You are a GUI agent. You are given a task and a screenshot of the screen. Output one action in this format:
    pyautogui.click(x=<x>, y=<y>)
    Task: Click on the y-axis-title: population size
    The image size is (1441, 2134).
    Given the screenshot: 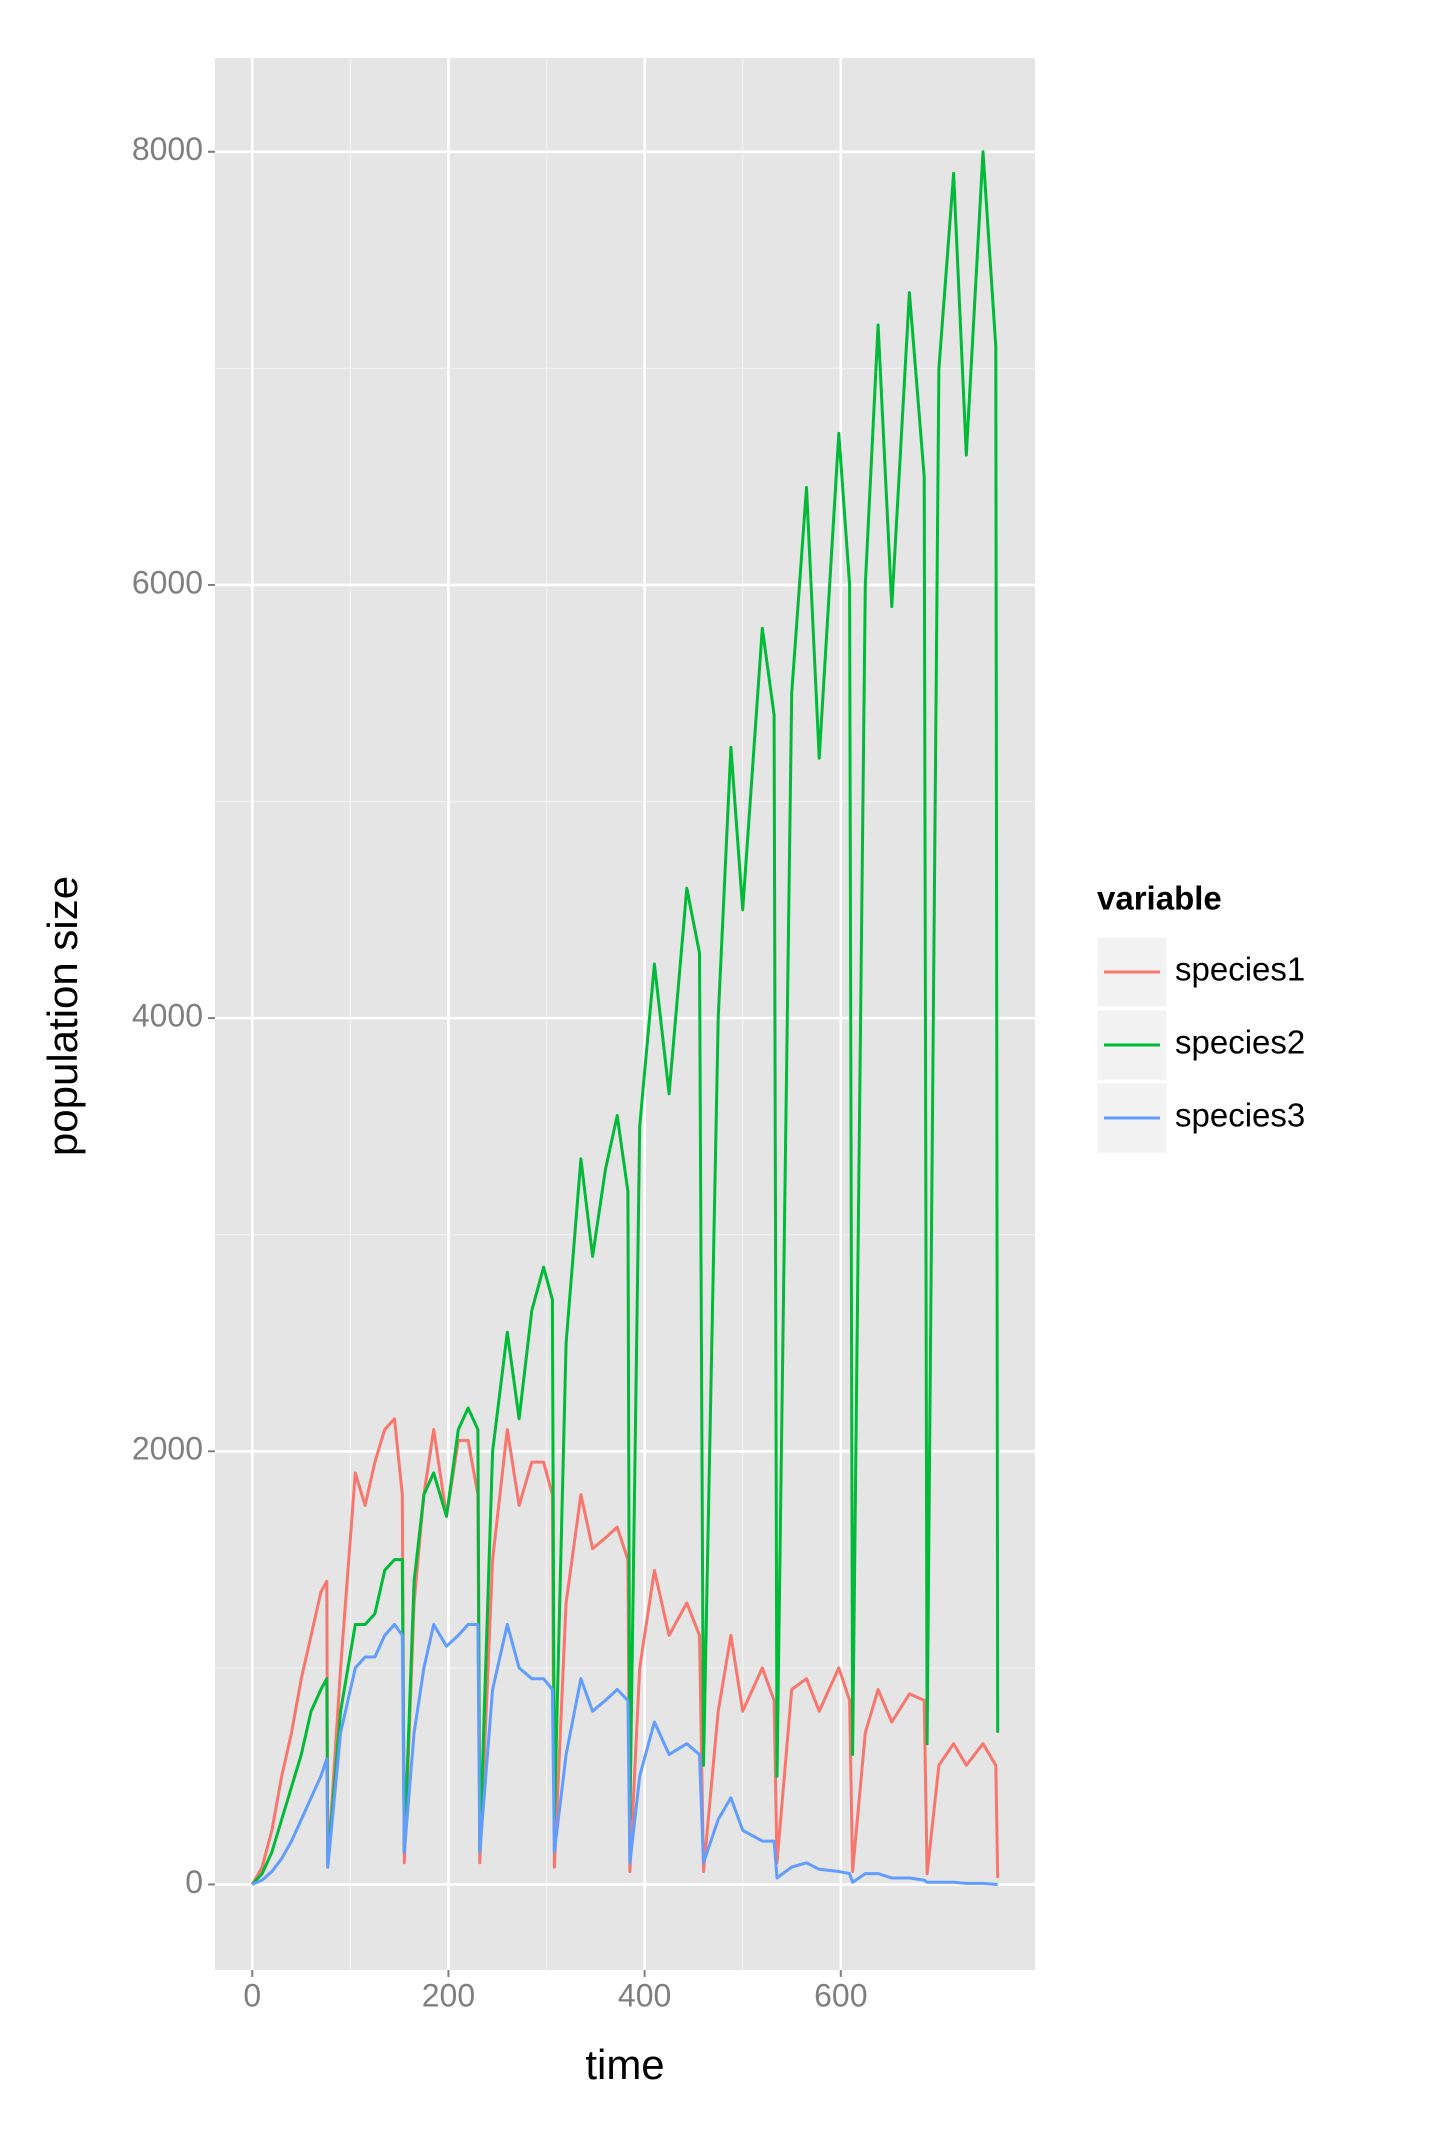 What is the action you would take?
    pyautogui.click(x=62, y=1016)
    